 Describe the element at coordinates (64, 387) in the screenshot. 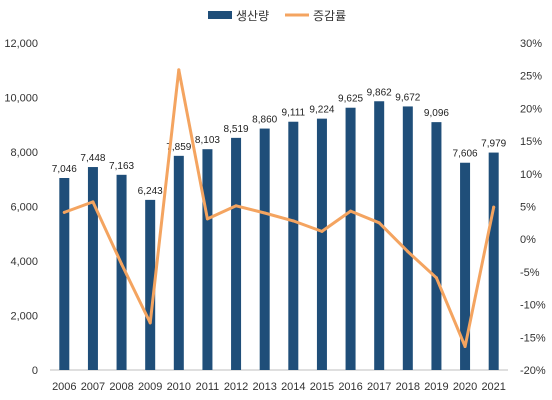

I see `x-tick-label: 2006` at that location.